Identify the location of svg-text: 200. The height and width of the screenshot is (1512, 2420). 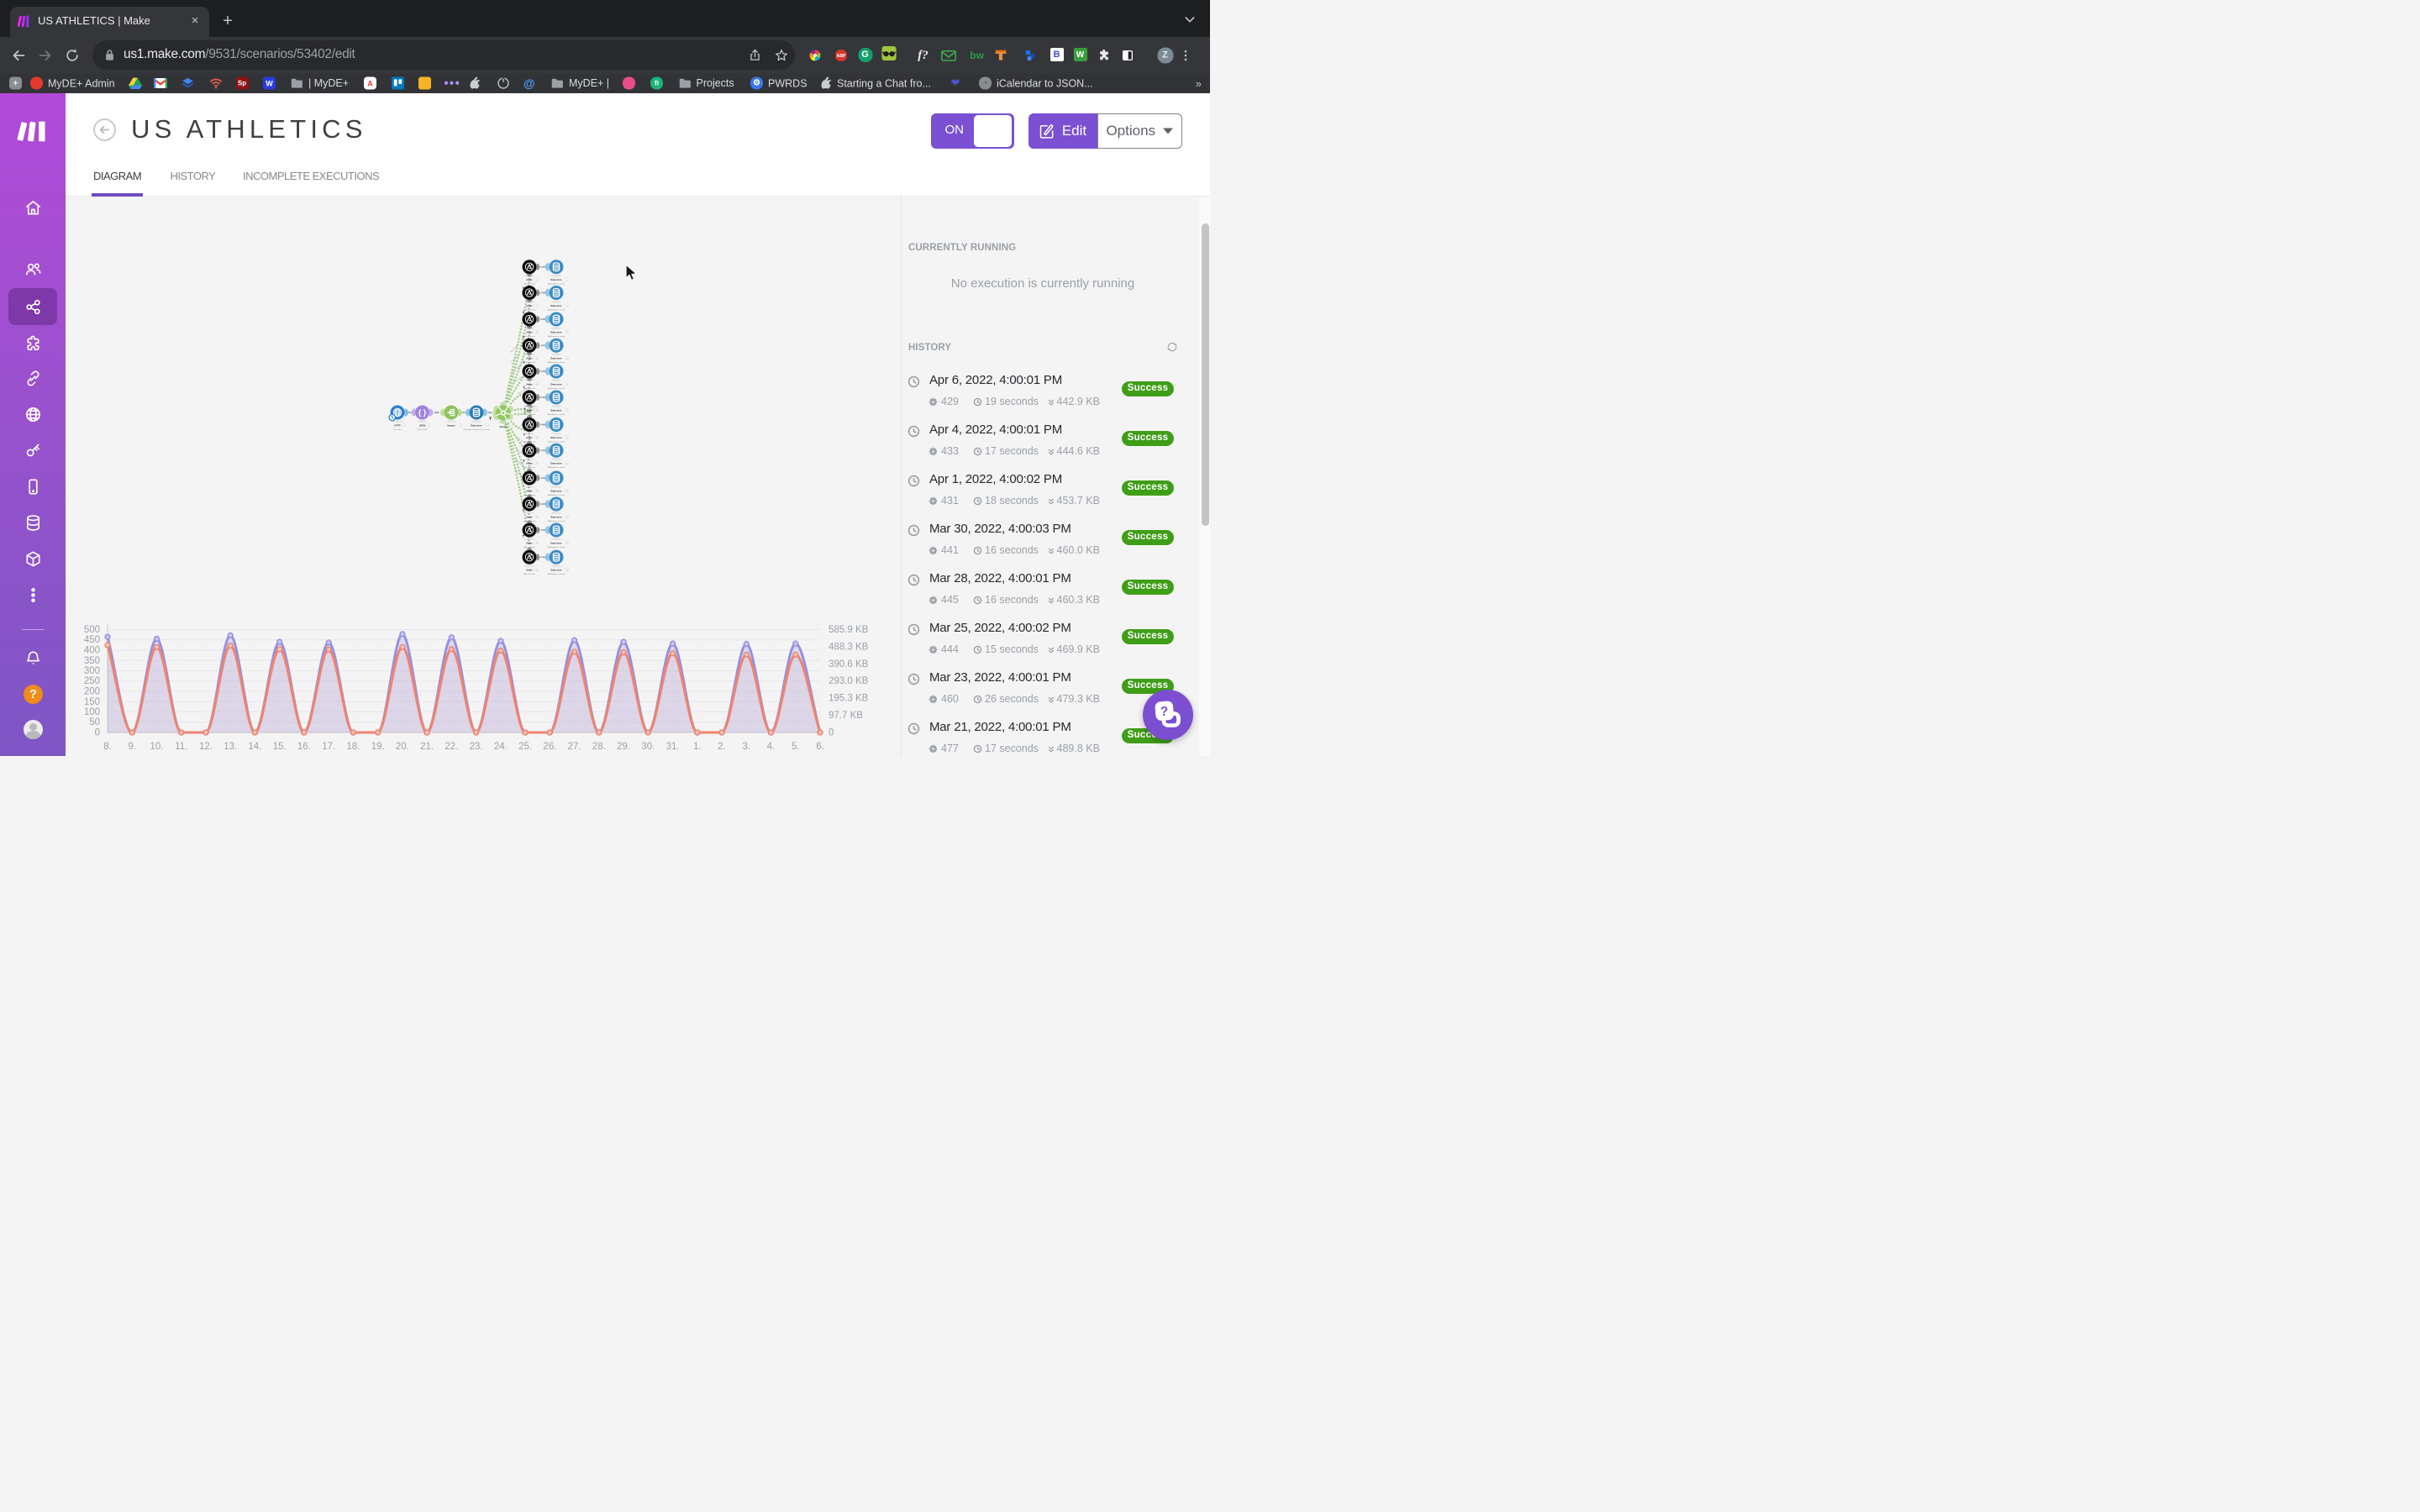
(92, 692).